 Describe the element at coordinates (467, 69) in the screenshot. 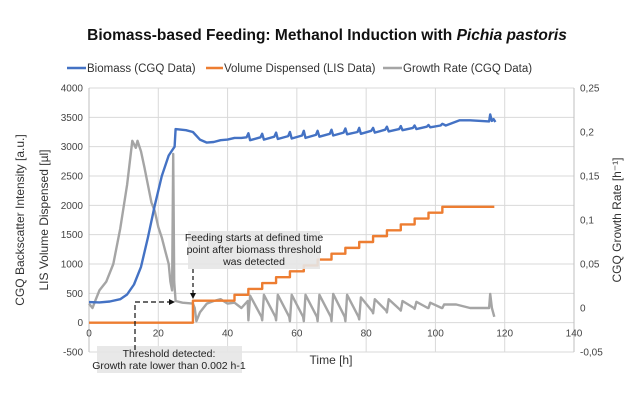

I see `legend-label-growth: Growth Rate (CGQ Data)` at that location.